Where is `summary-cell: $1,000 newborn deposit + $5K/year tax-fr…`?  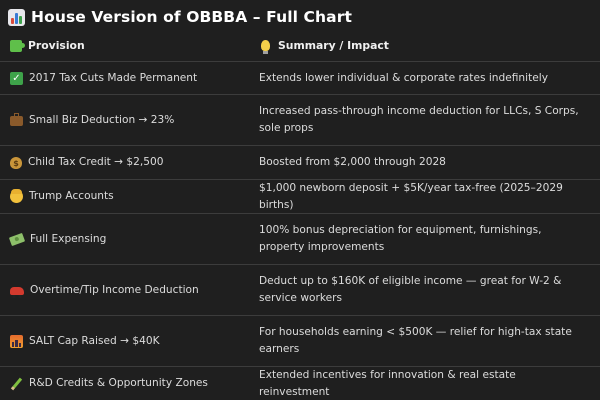 summary-cell: $1,000 newborn deposit + $5K/year tax-fr… is located at coordinates (423, 196).